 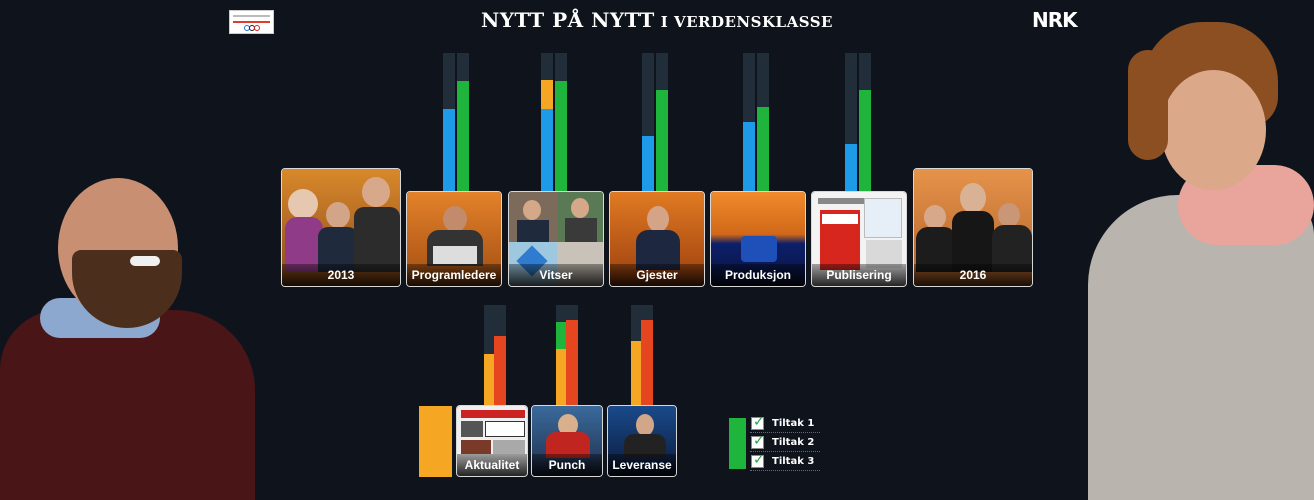 What do you see at coordinates (865, 122) in the screenshot?
I see `bar-publisering-right` at bounding box center [865, 122].